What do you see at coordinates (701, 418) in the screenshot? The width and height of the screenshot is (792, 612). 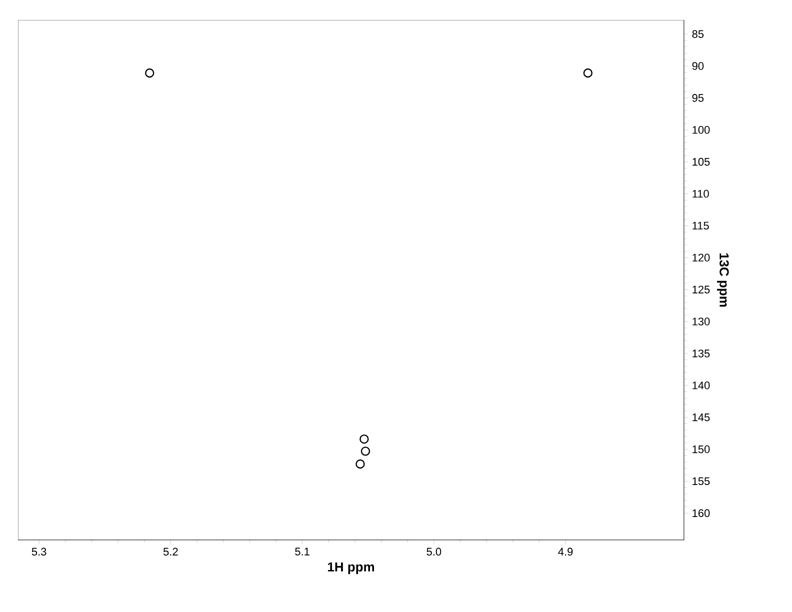 I see `y-tick-label: 145` at bounding box center [701, 418].